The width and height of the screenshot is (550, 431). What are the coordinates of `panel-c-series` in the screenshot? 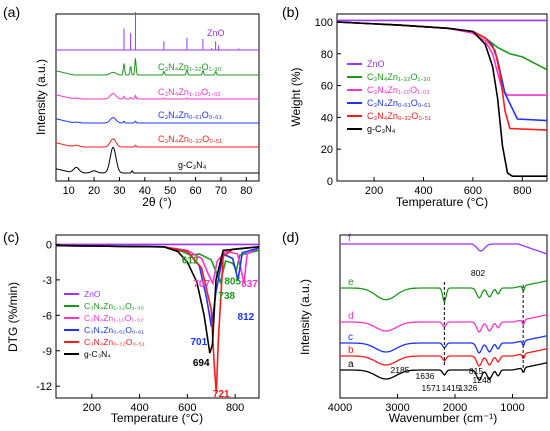 It's located at (157, 318).